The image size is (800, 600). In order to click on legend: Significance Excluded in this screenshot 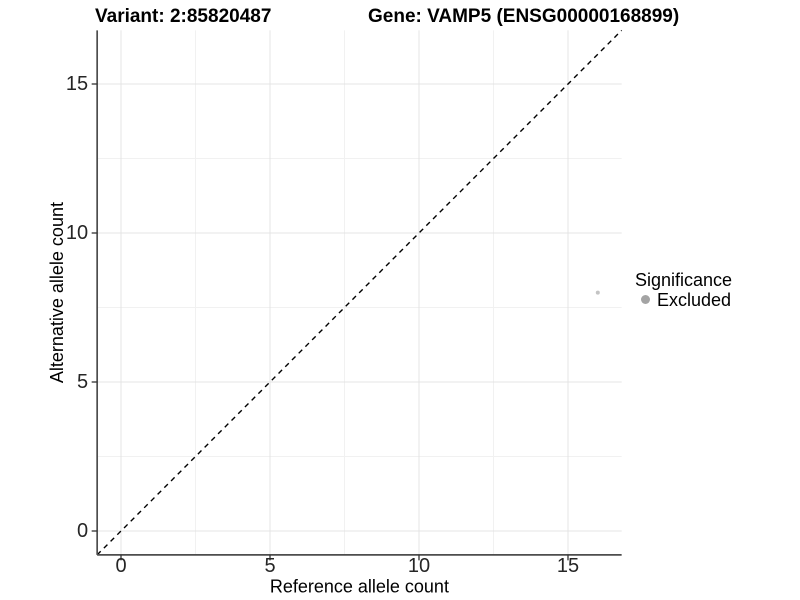, I will do `click(684, 290)`.